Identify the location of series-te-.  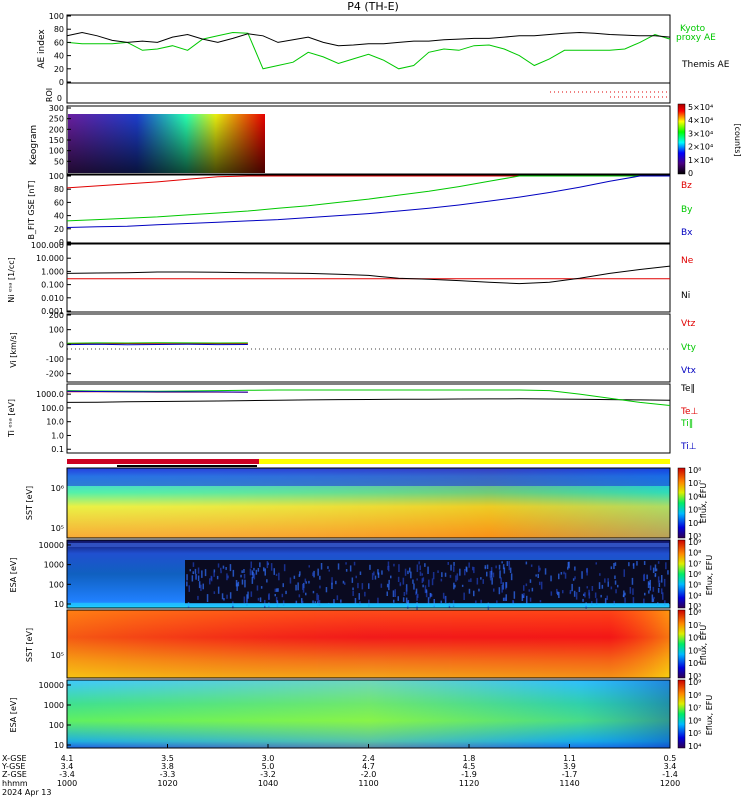
(368, 400).